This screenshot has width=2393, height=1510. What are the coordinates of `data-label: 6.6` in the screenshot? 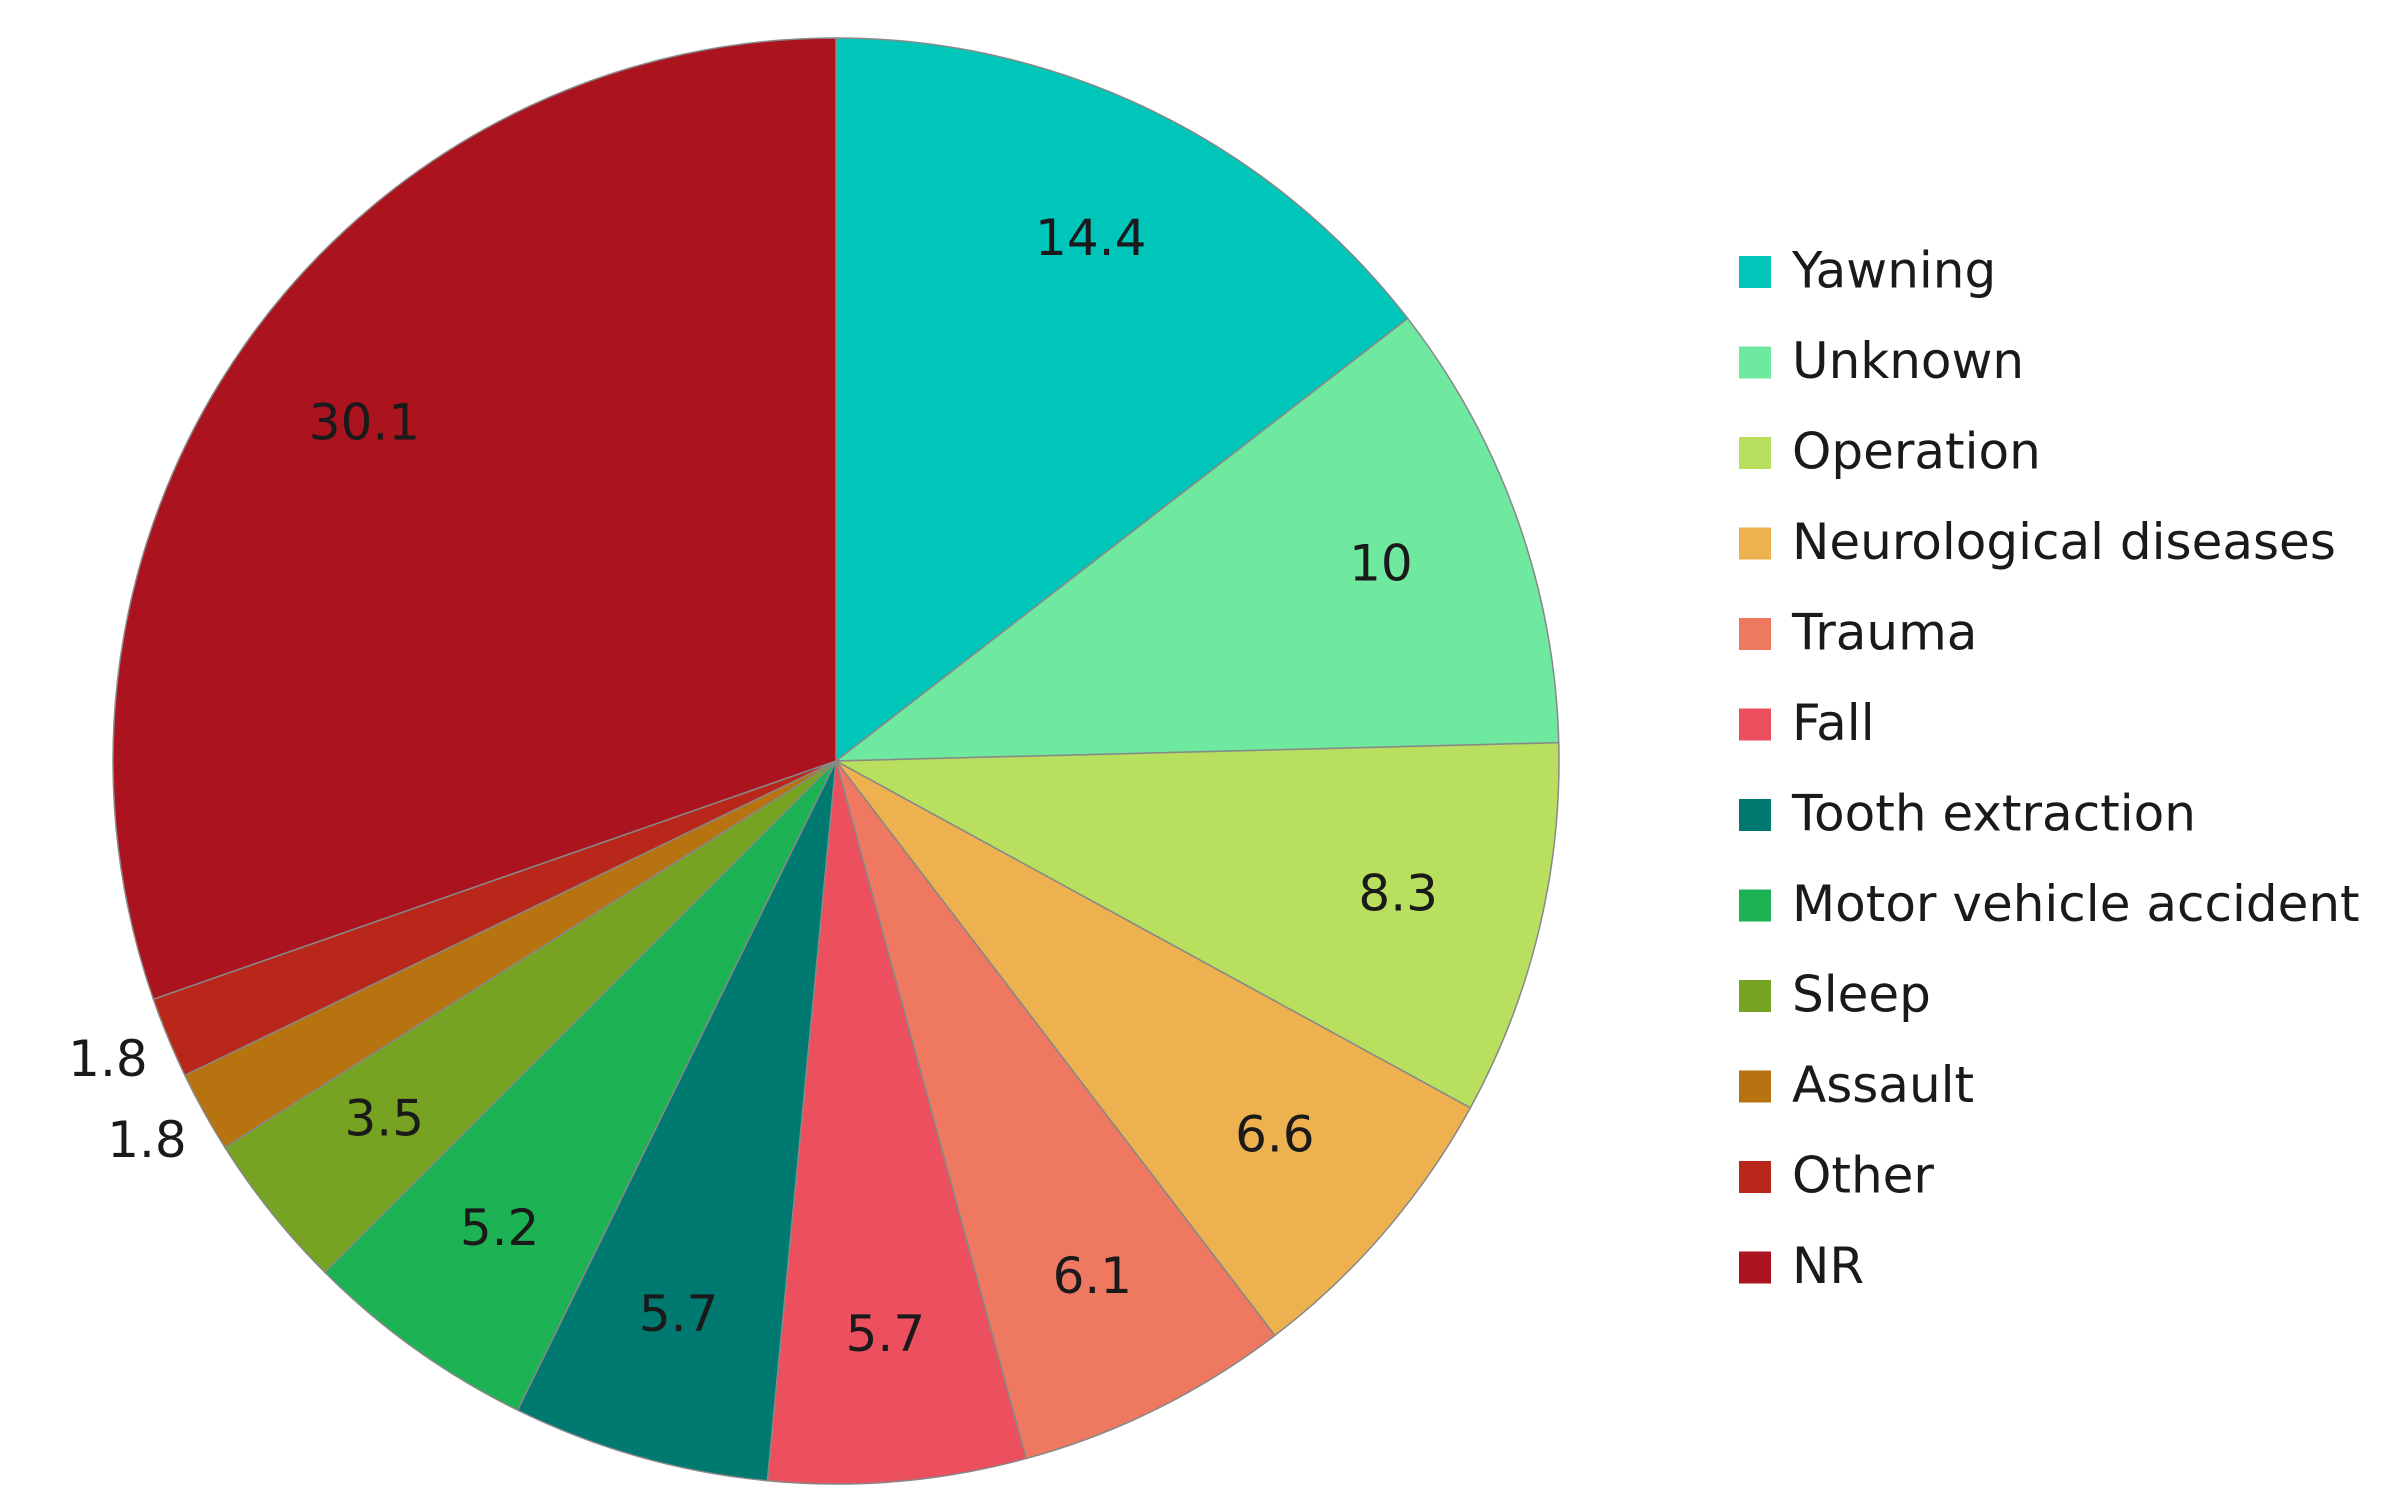 It's located at (1275, 1134).